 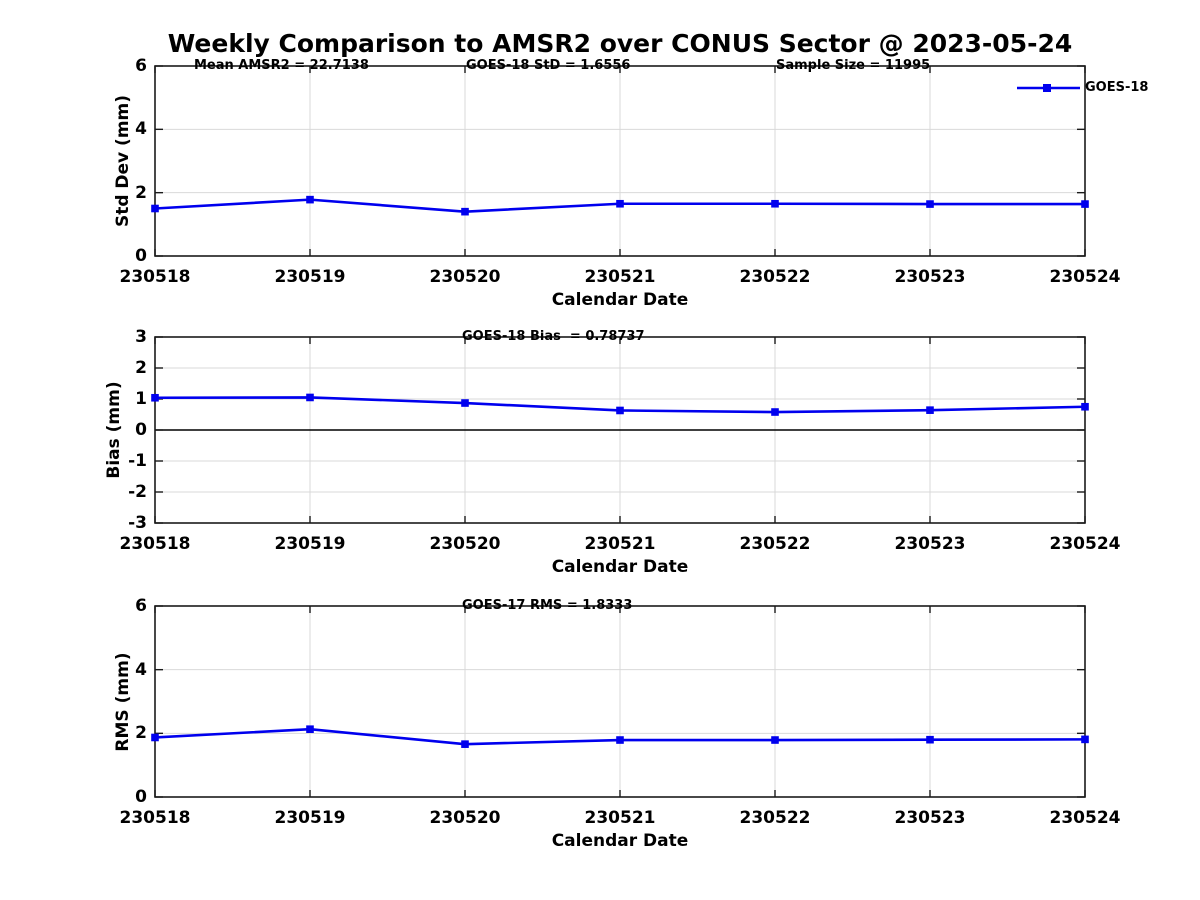 I want to click on annotation-sample-size: Sample Size = 11995, so click(x=853, y=65).